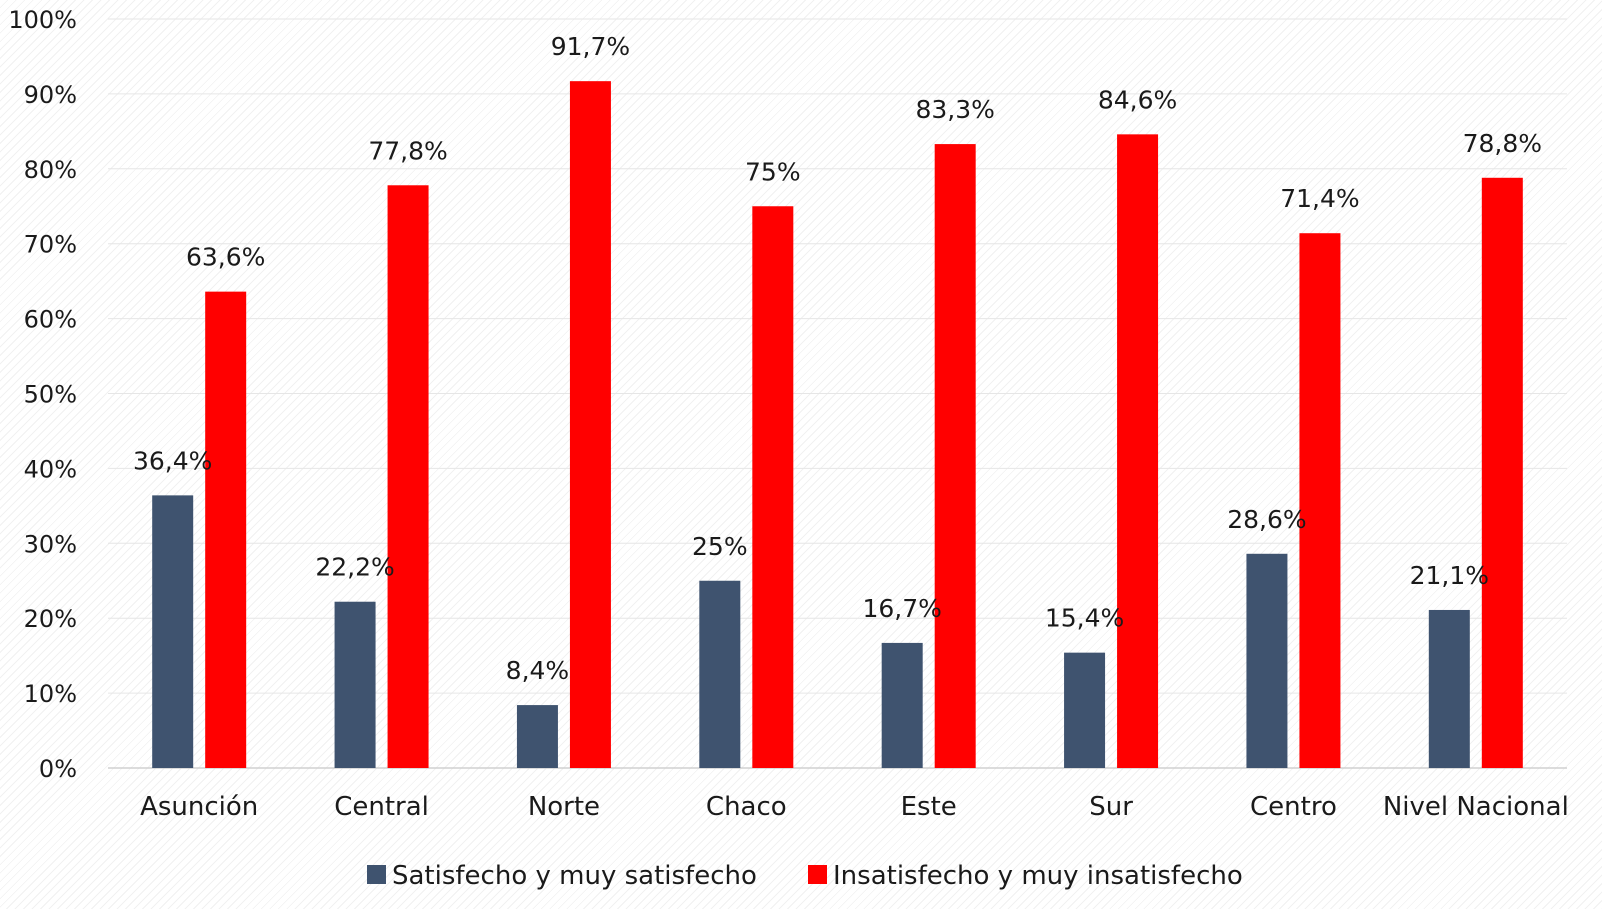 Image resolution: width=1602 pixels, height=909 pixels. Describe the element at coordinates (1137, 99) in the screenshot. I see `data-label: 84,6%` at that location.